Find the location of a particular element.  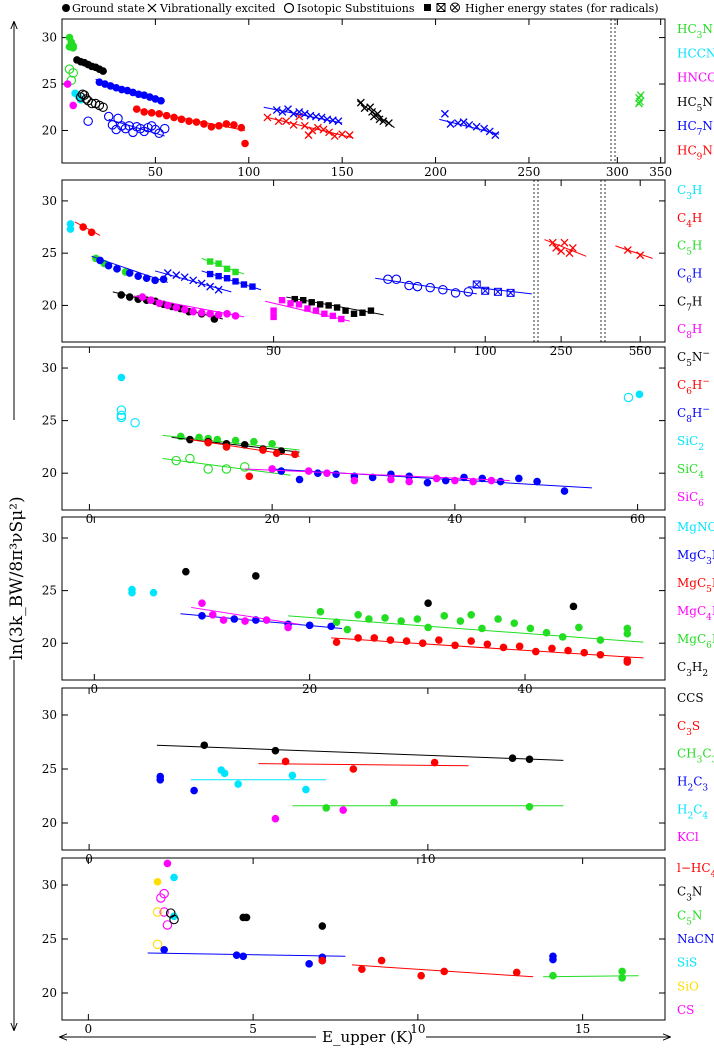

legend-iso: Isotopic Substituions is located at coordinates (356, 8).